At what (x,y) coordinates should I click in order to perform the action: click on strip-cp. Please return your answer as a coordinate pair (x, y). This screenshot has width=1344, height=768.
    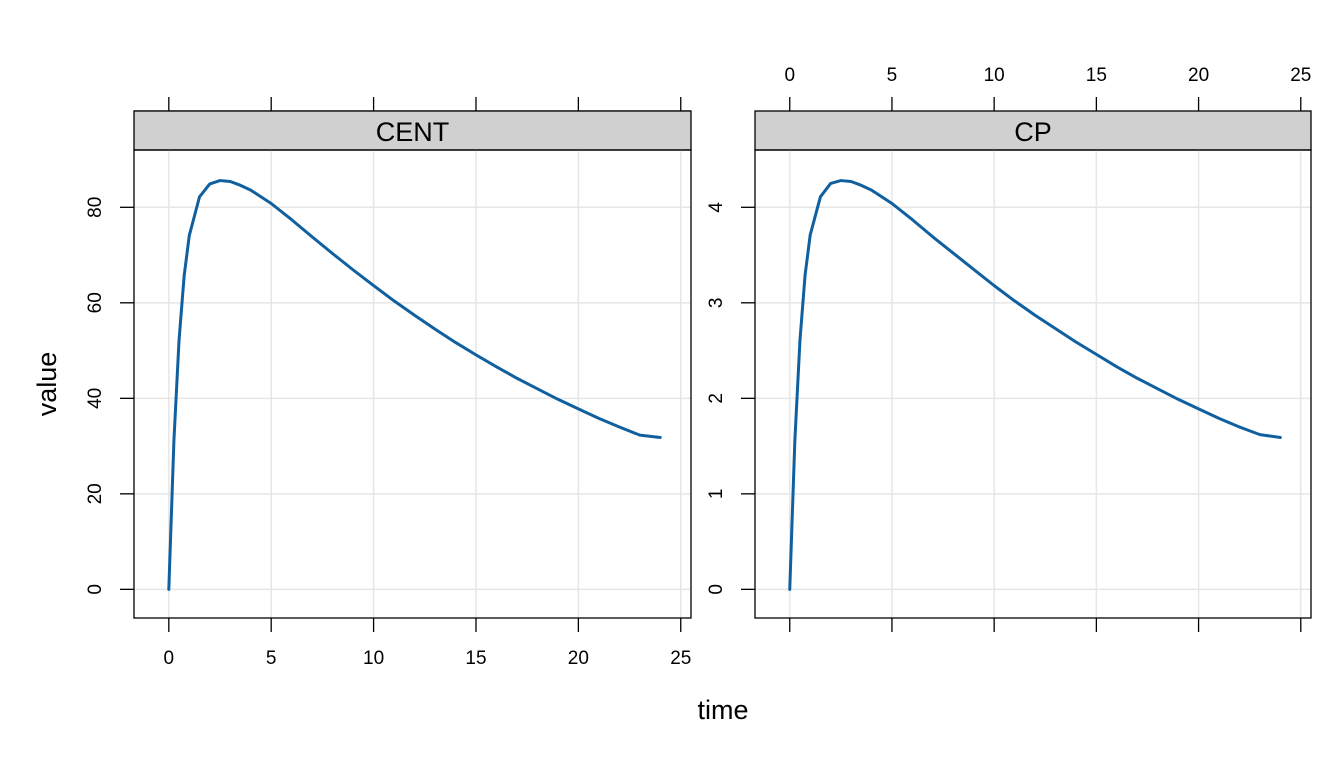
    Looking at the image, I should click on (1033, 130).